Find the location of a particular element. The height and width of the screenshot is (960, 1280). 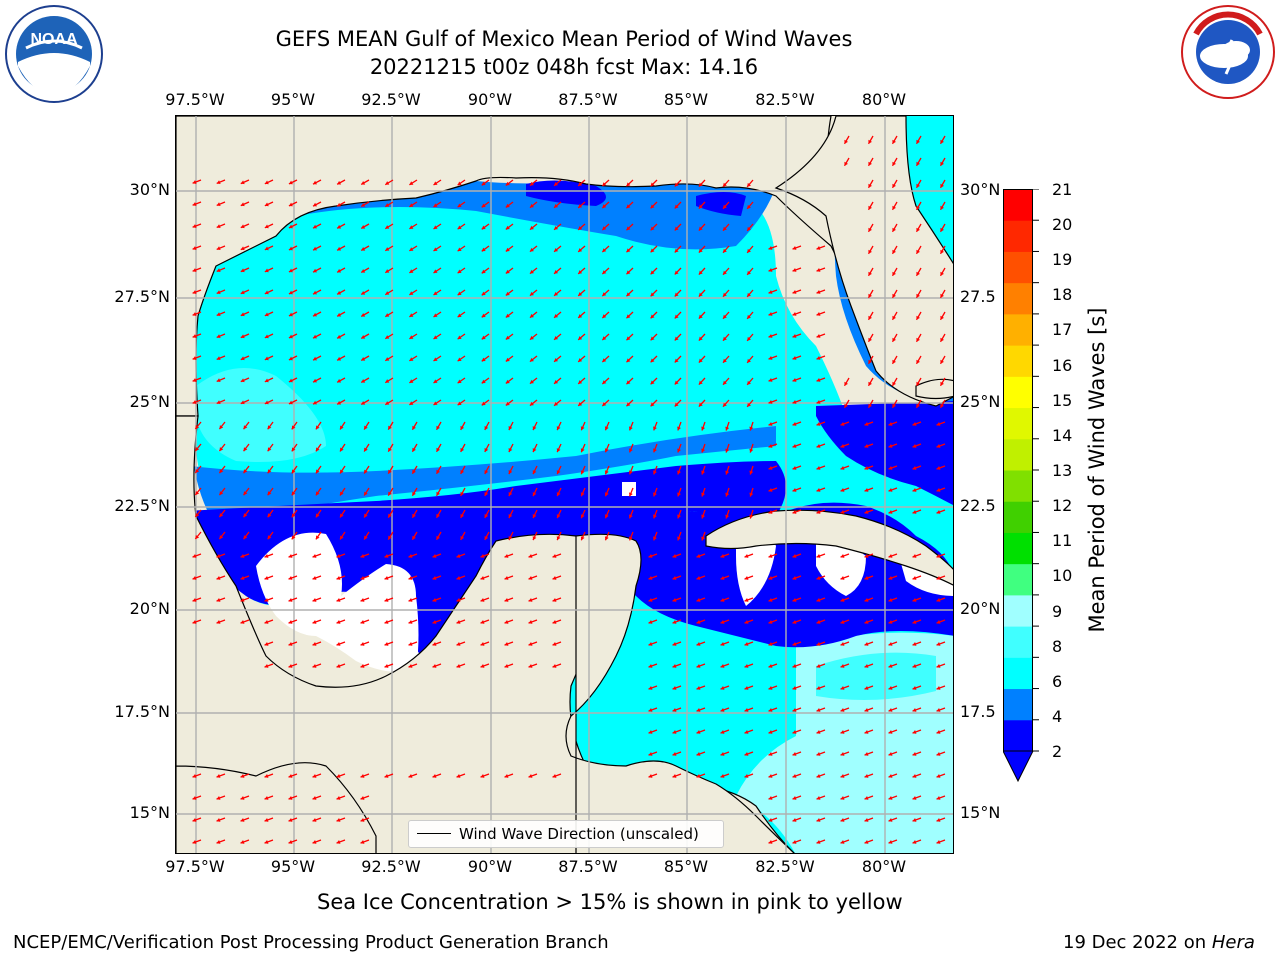

legend-line-icon is located at coordinates (434, 833).